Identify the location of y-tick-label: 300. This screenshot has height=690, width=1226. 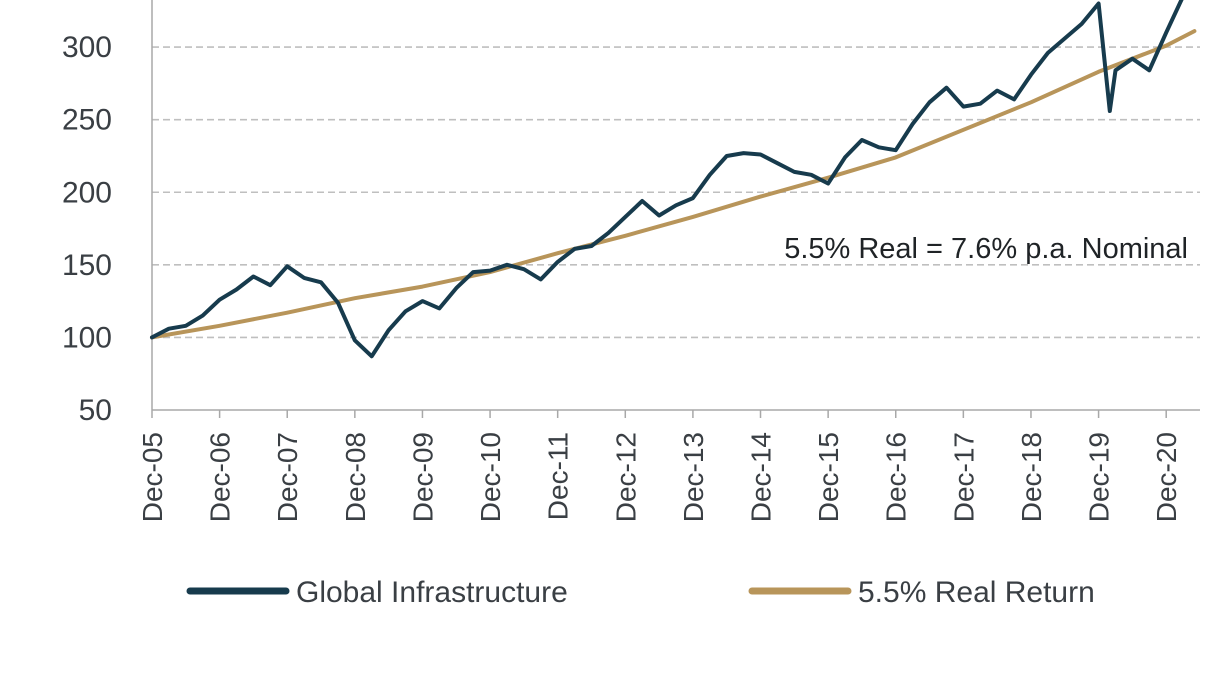
(87, 47).